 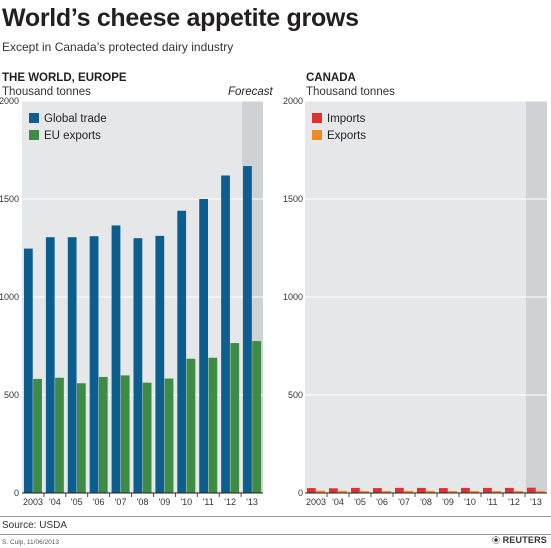 I want to click on panel-unit-canada: Thousand tonnes, so click(x=350, y=92).